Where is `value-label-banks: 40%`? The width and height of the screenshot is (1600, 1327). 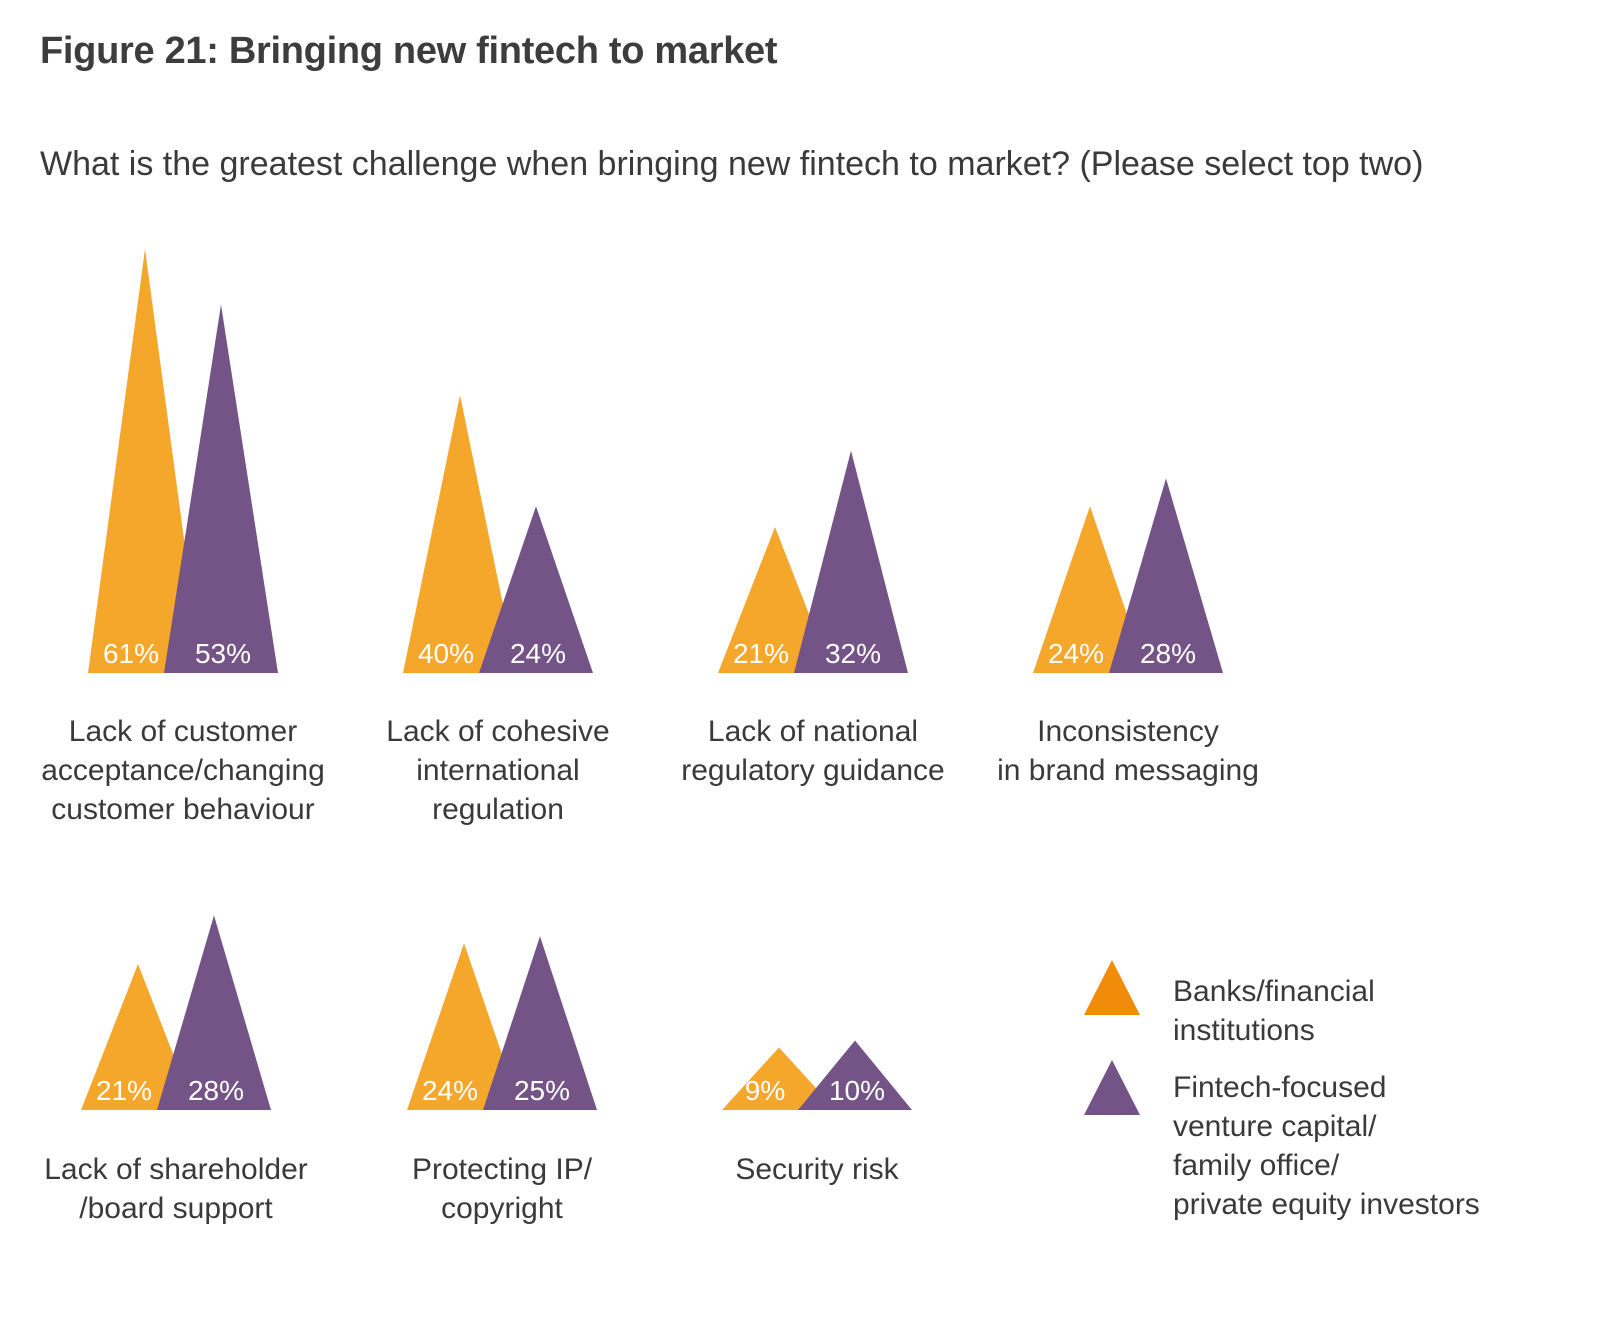
value-label-banks: 40% is located at coordinates (446, 653).